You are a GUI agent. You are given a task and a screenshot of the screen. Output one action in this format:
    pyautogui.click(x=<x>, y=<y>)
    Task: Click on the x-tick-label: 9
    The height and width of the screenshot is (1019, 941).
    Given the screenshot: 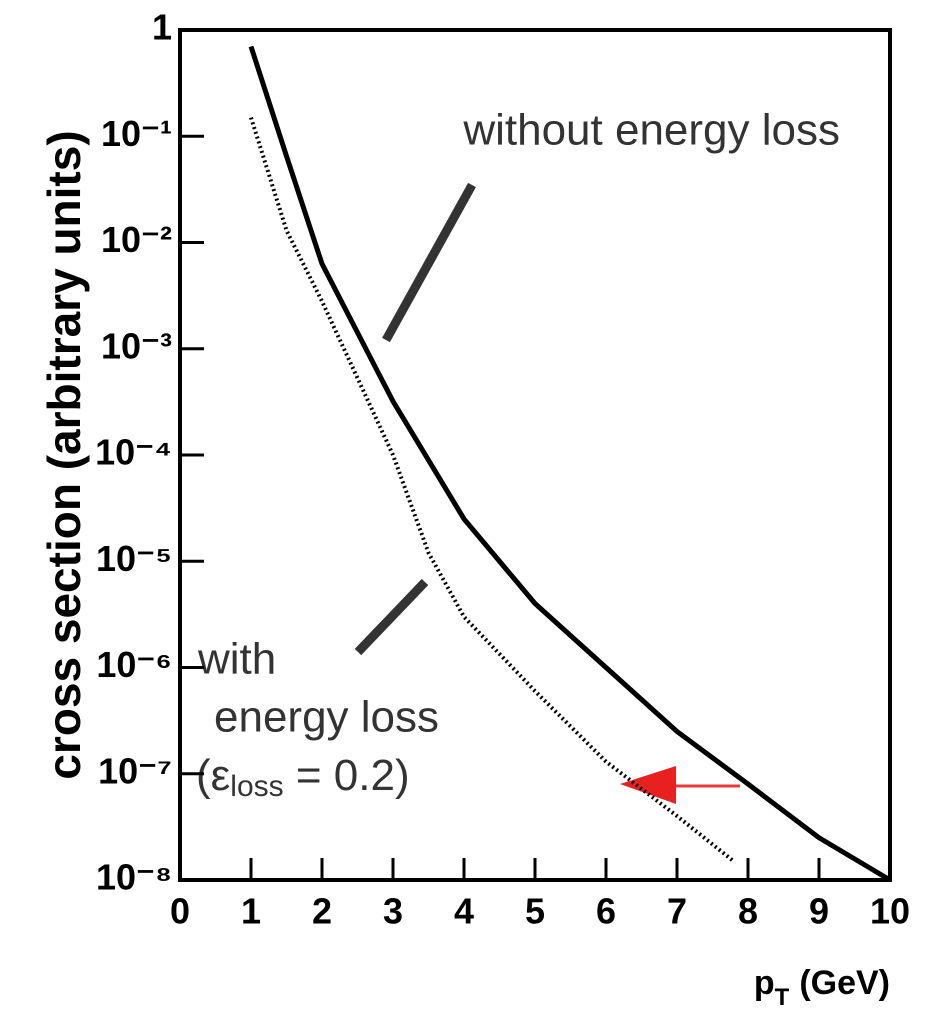 What is the action you would take?
    pyautogui.click(x=819, y=911)
    